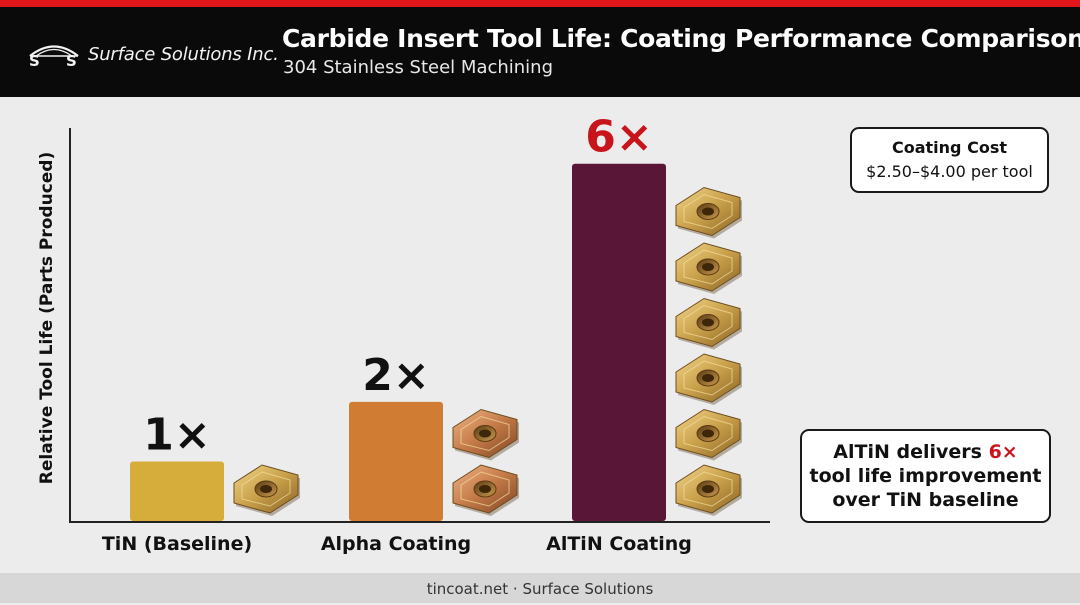  I want to click on note-line-2: tool life improvement, so click(925, 476).